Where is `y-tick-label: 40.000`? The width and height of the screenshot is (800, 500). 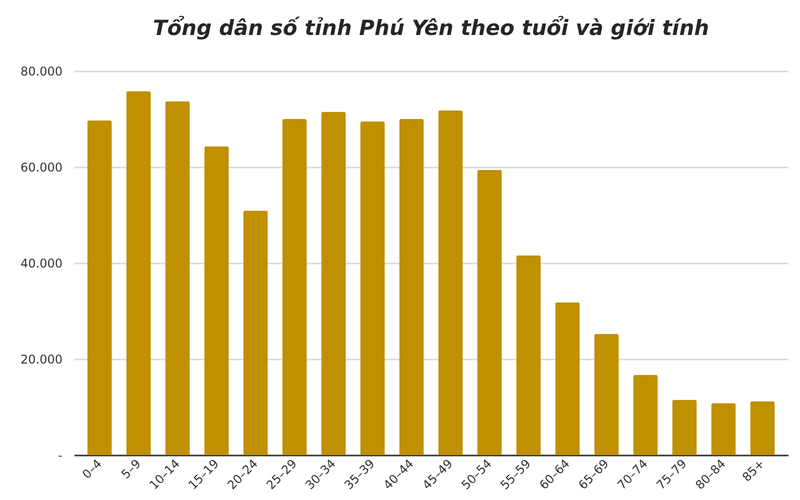 y-tick-label: 40.000 is located at coordinates (41, 263).